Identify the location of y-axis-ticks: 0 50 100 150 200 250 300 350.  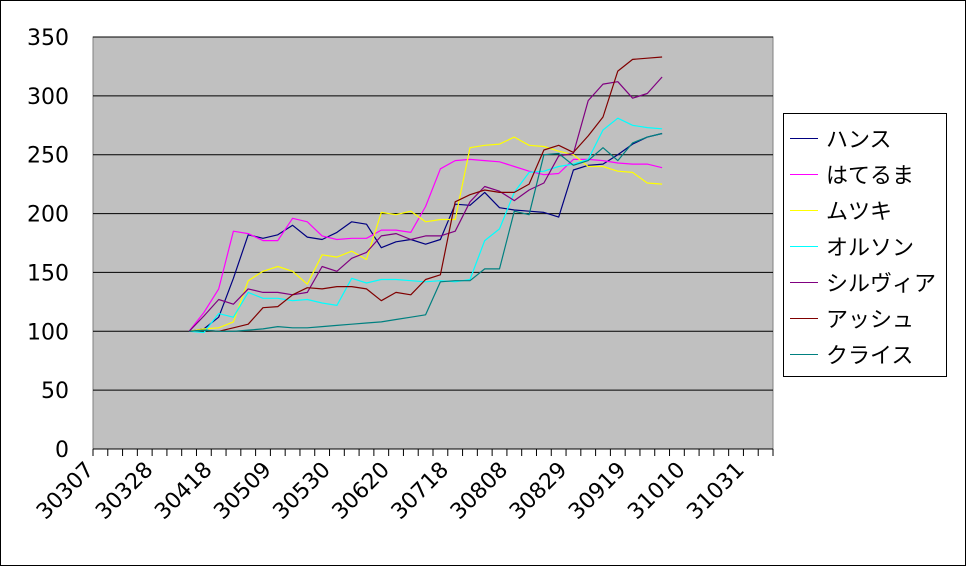
(48, 244).